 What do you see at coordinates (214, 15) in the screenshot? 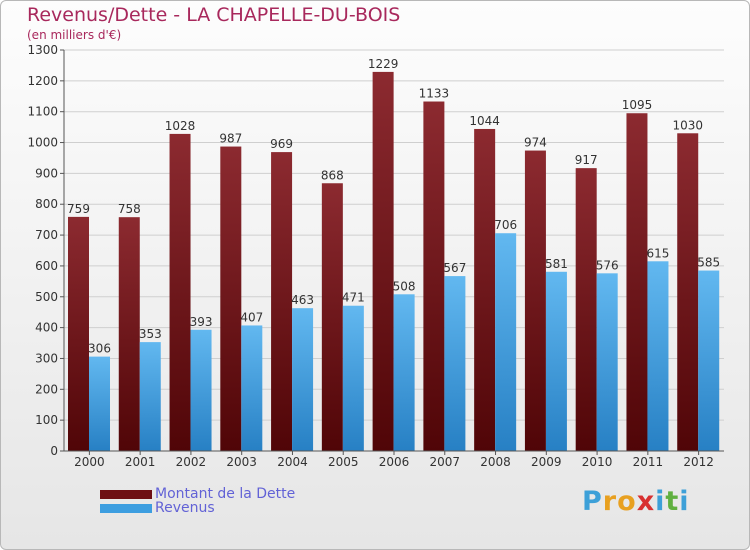
I see `chart-title: Revenus/Dette - LA CHAPELLE-DU-BOIS` at bounding box center [214, 15].